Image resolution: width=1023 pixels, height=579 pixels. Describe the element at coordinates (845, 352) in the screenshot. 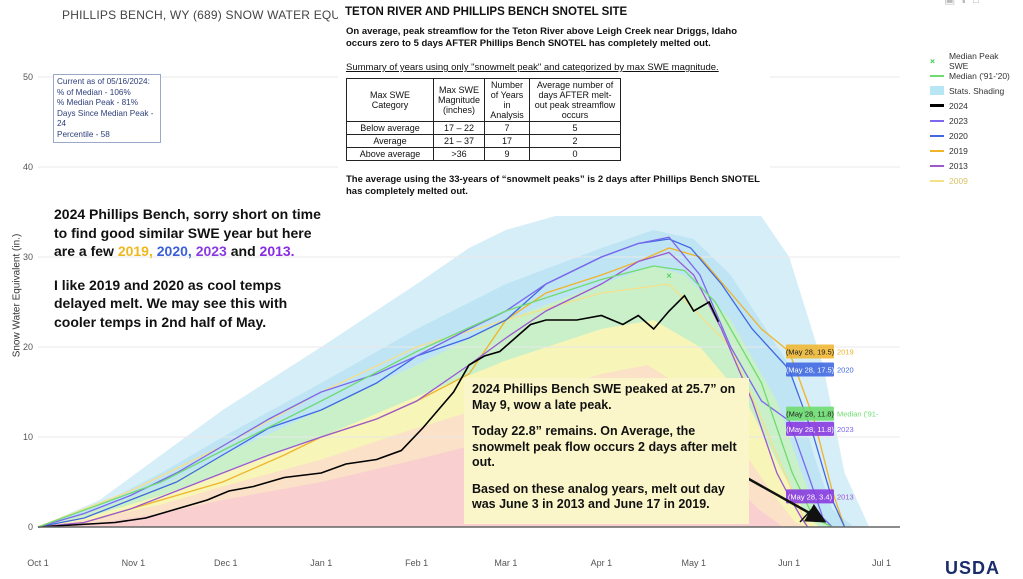

I see `end-label-year: 2019` at that location.